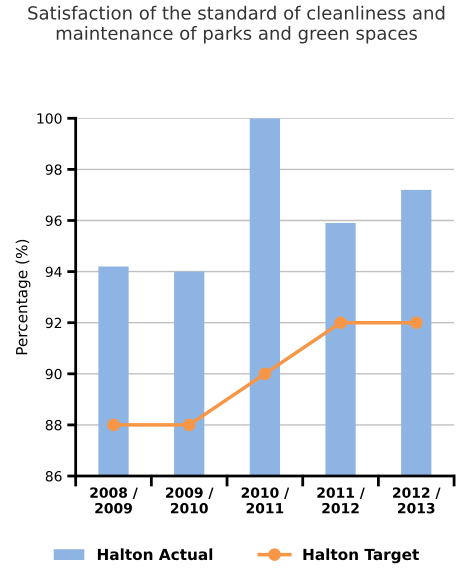 The width and height of the screenshot is (473, 577). I want to click on y-tick-label: 90, so click(54, 374).